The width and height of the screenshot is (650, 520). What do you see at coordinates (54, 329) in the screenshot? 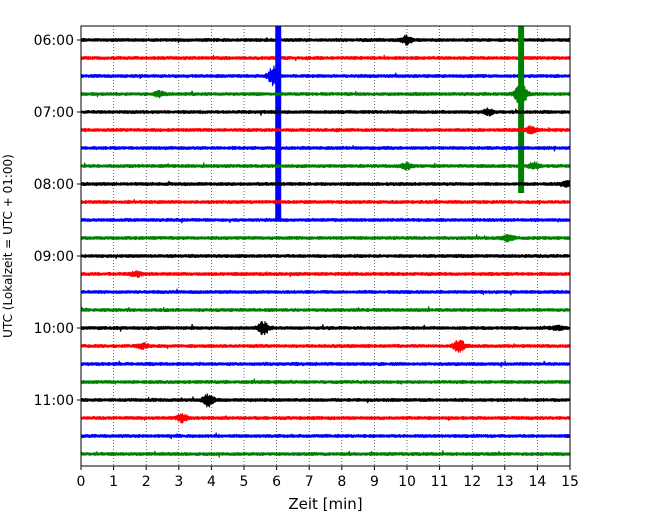
I see `y-tick-label: 10:00` at bounding box center [54, 329].